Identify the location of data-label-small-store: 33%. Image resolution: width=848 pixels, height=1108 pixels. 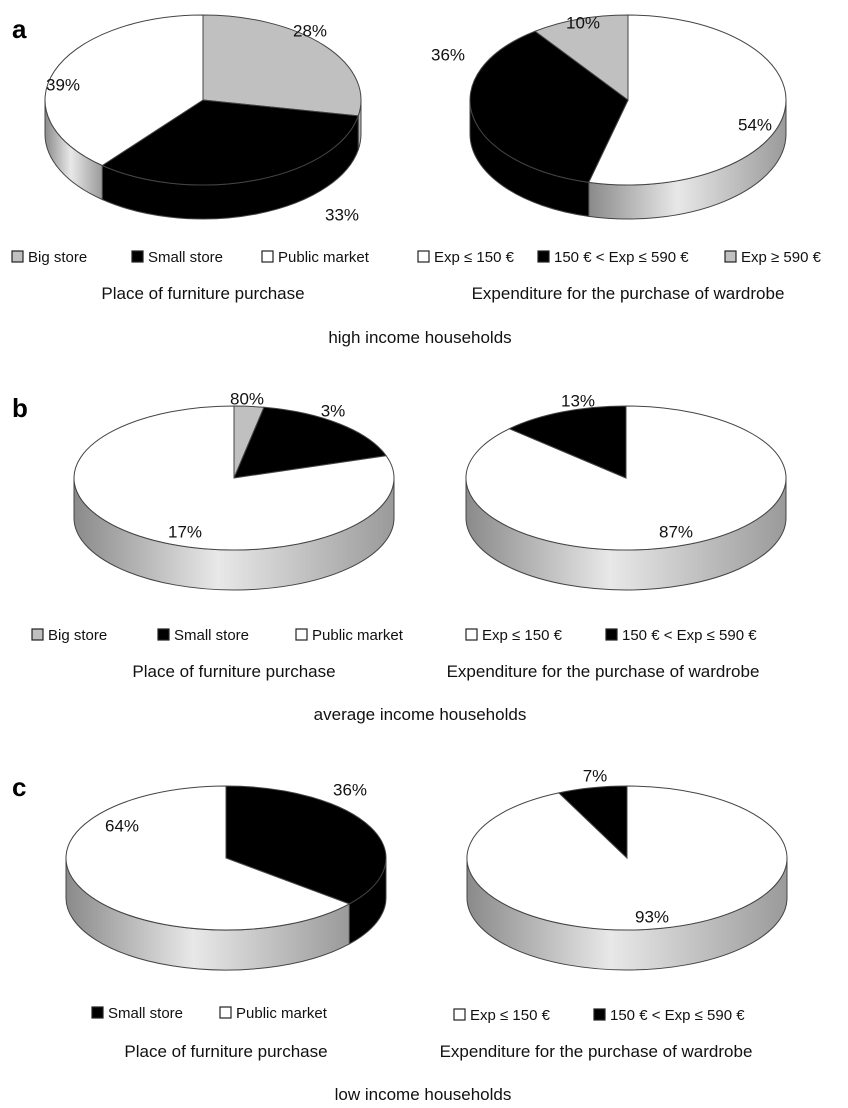
(342, 214).